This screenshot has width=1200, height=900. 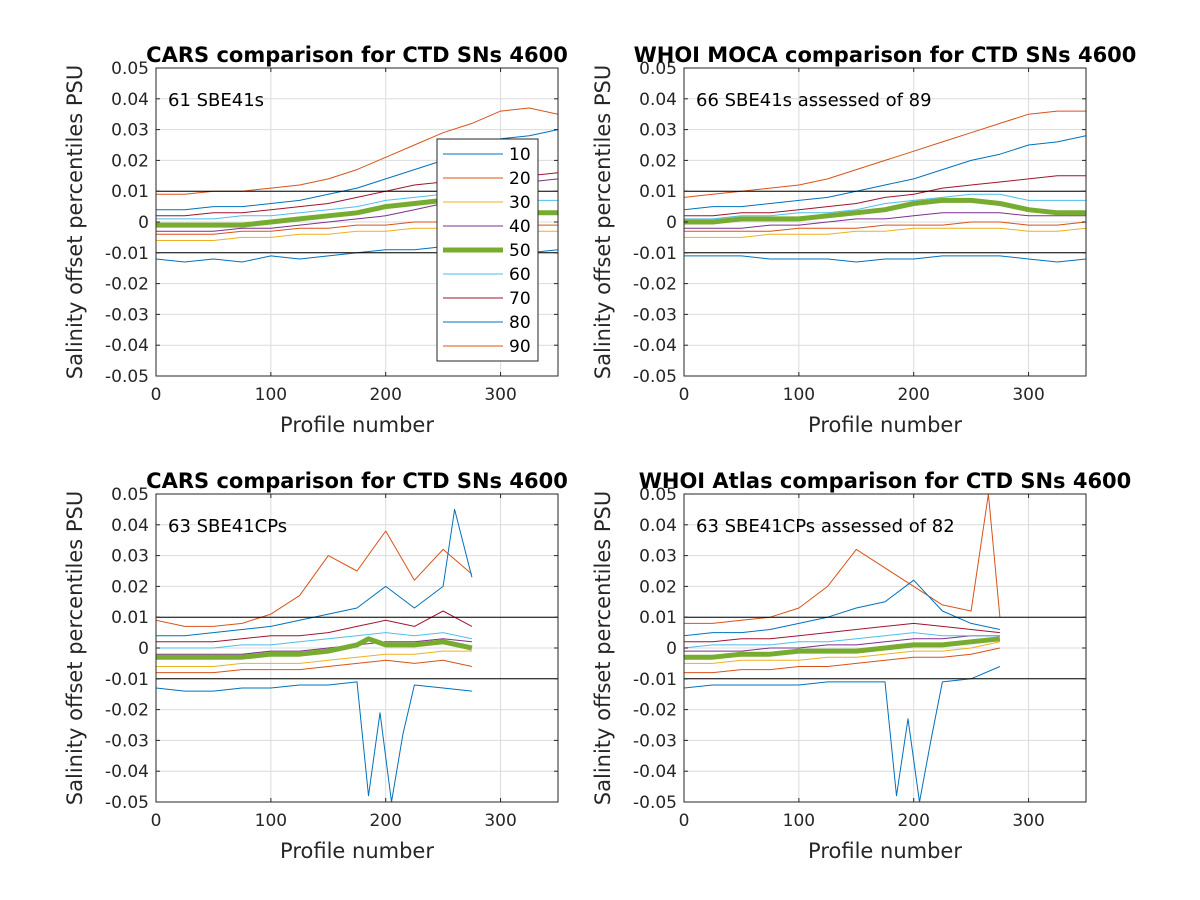 I want to click on chart-title: WHOI MOCA comparison for CTD SNs 4600, so click(x=885, y=55).